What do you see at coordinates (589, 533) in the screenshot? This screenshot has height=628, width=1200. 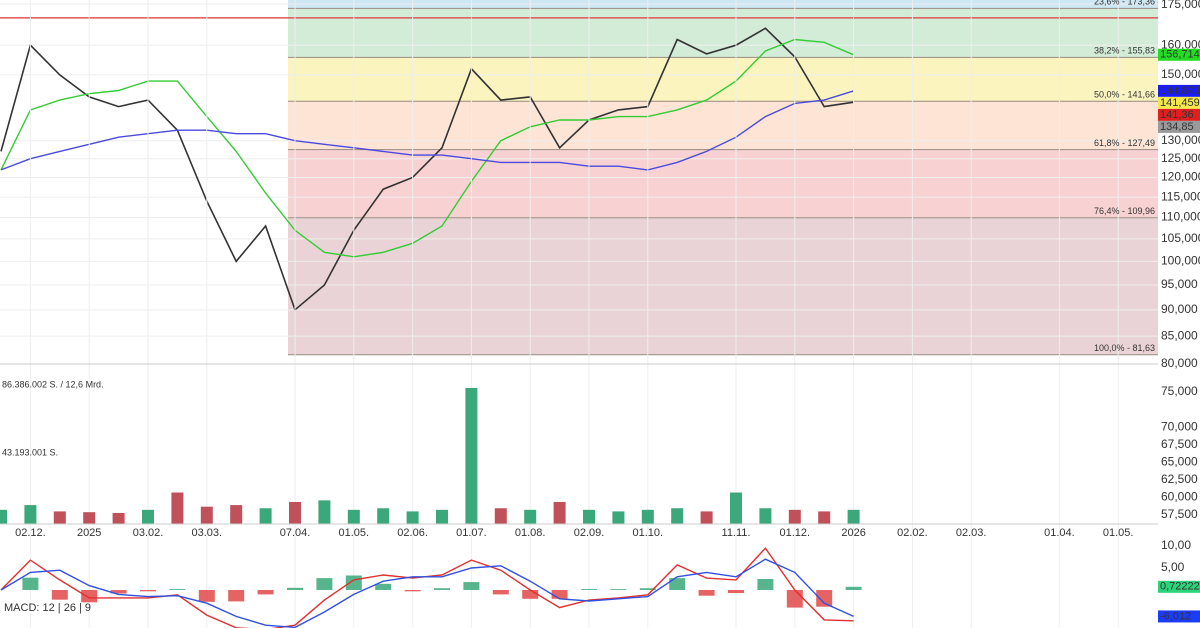 I see `x-tick-label: 02.09.` at bounding box center [589, 533].